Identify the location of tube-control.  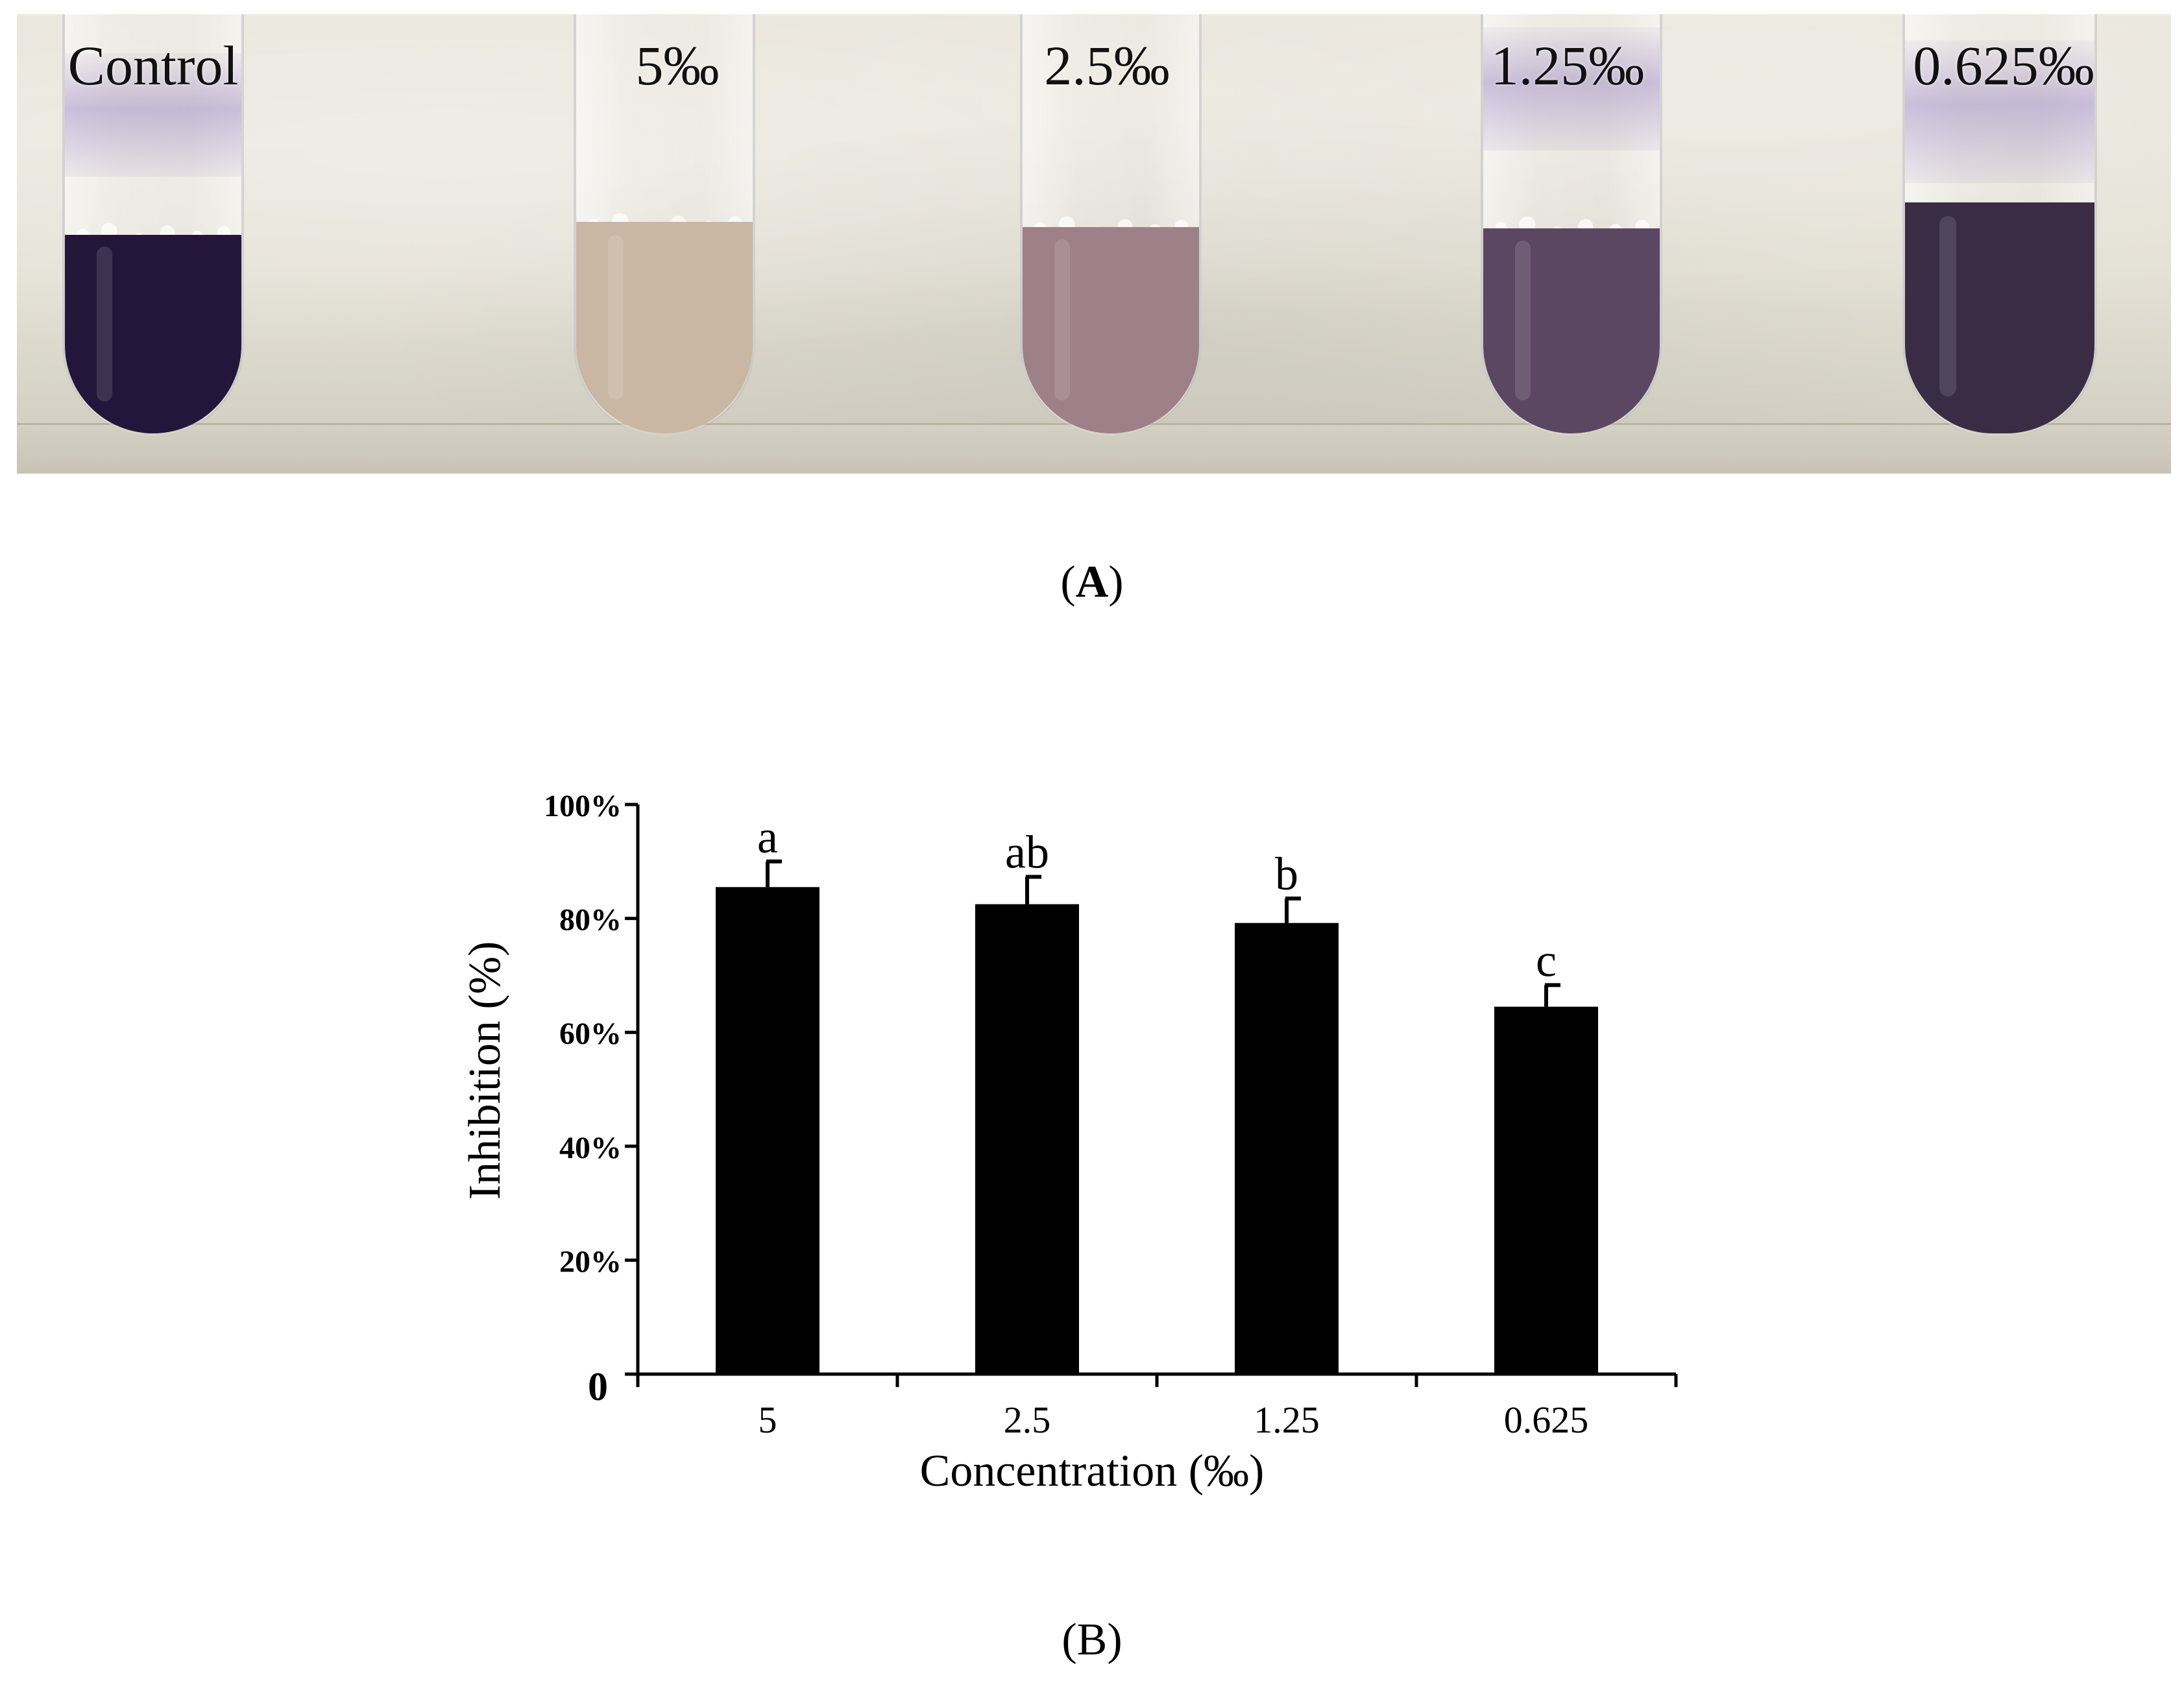
(153, 225).